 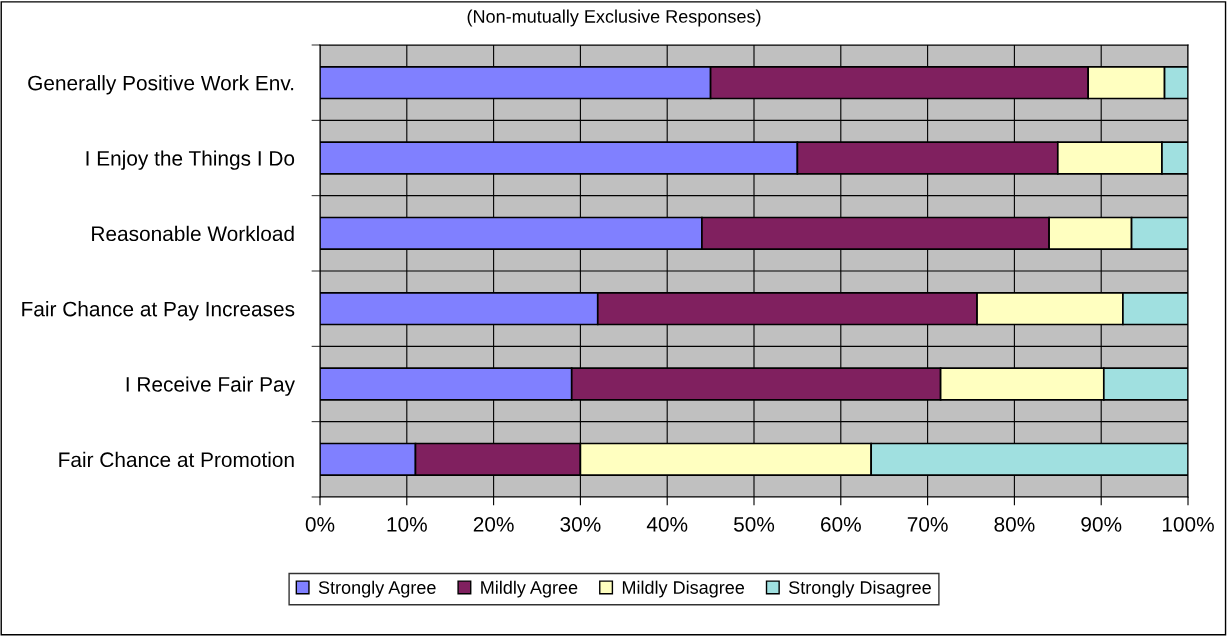 What do you see at coordinates (407, 524) in the screenshot?
I see `x-tick-label: 10%` at bounding box center [407, 524].